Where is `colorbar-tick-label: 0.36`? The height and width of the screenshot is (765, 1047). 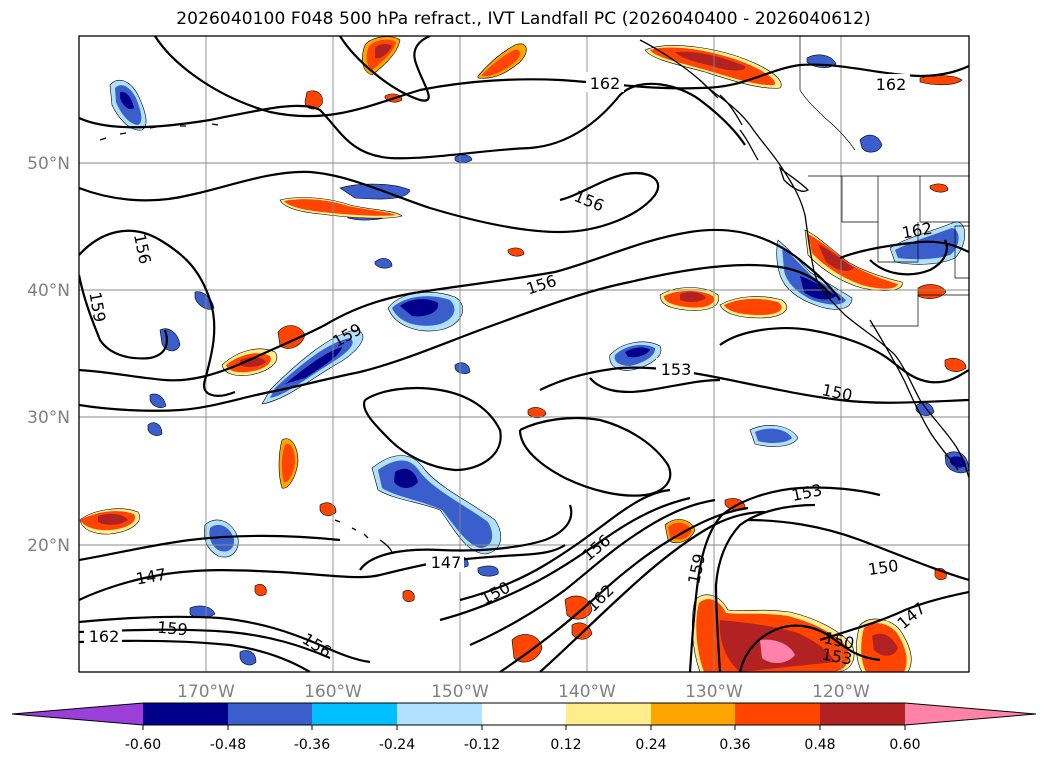 colorbar-tick-label: 0.36 is located at coordinates (734, 745).